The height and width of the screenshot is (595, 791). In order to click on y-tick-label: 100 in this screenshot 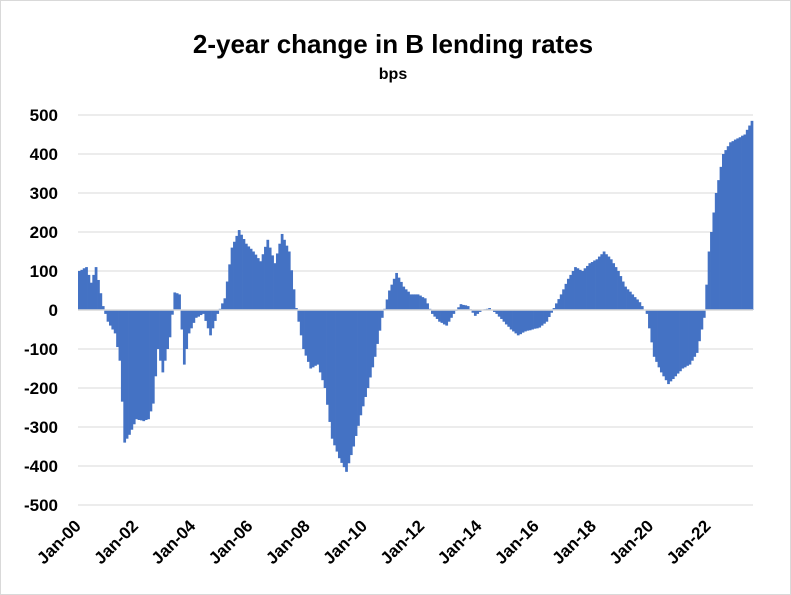, I will do `click(44, 271)`.